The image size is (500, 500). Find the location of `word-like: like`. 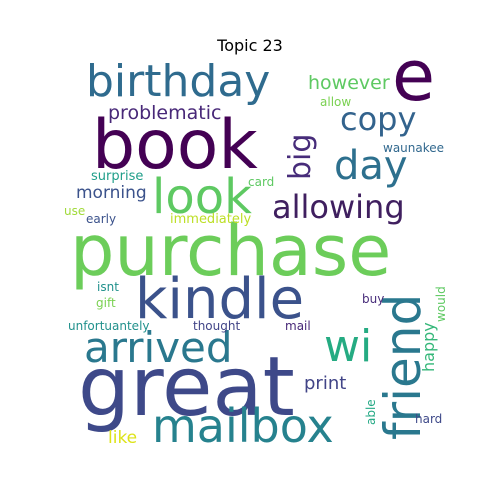

word-like: like is located at coordinates (122, 438).